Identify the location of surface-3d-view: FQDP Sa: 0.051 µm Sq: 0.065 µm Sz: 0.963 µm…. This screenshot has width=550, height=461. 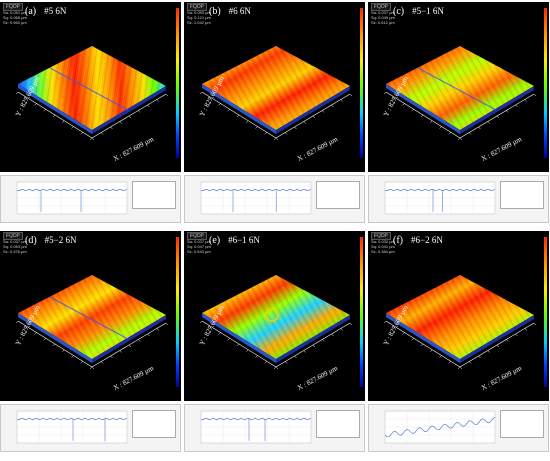
(90, 87).